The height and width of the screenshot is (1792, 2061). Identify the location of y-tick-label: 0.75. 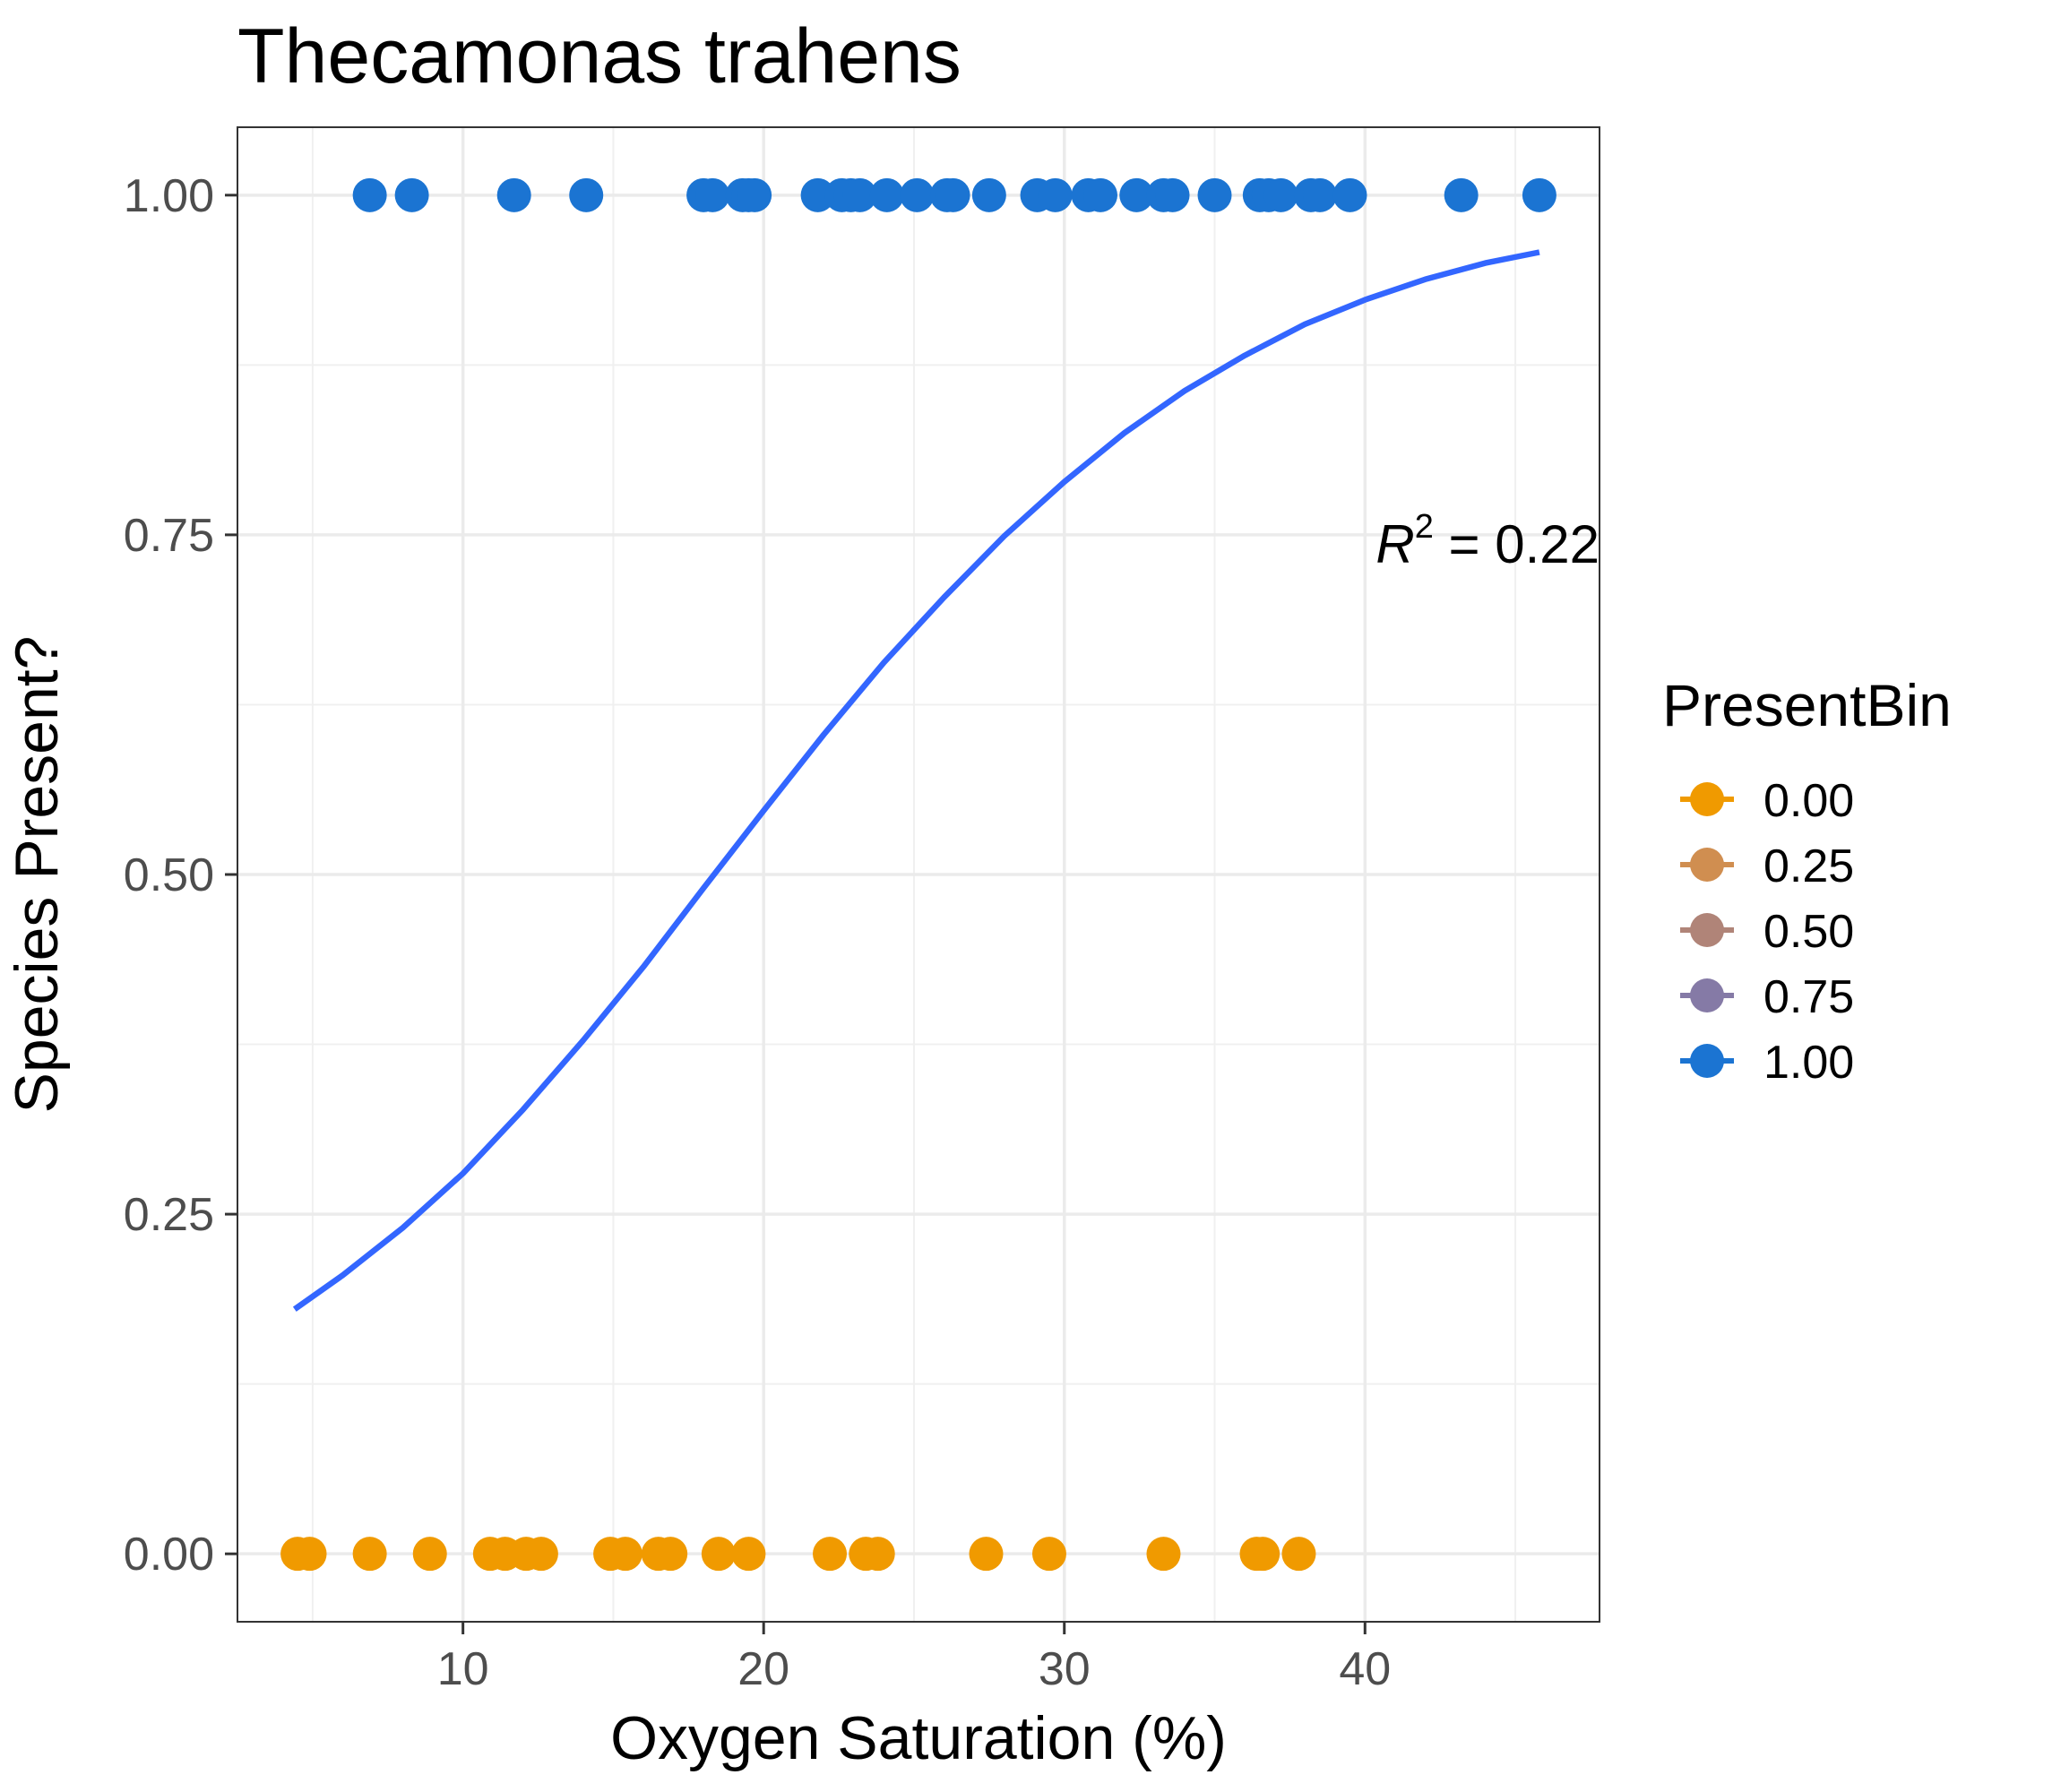
(169, 536).